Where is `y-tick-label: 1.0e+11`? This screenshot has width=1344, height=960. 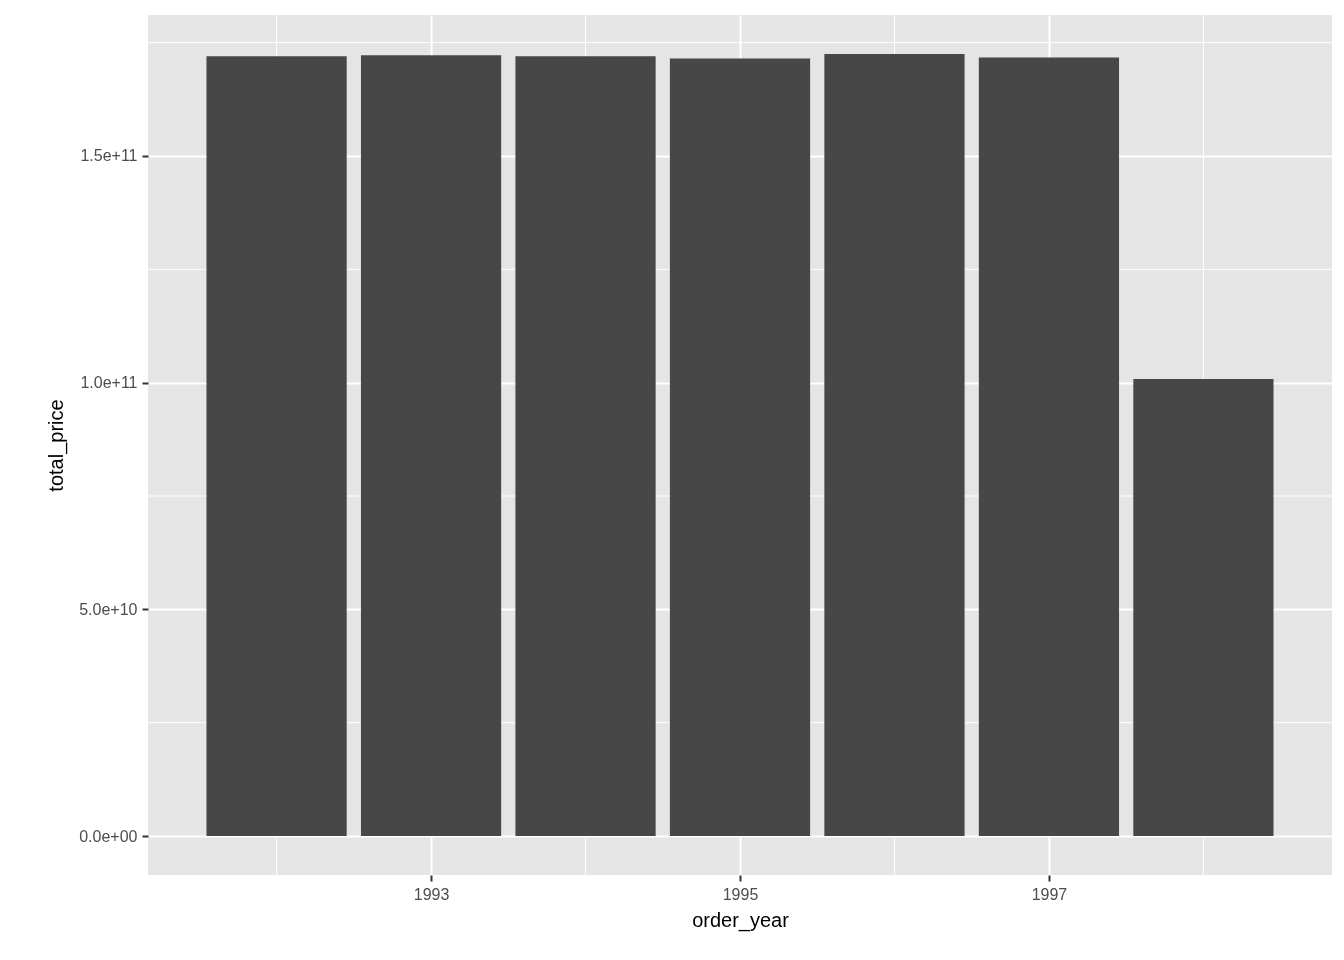
y-tick-label: 1.0e+11 is located at coordinates (109, 383).